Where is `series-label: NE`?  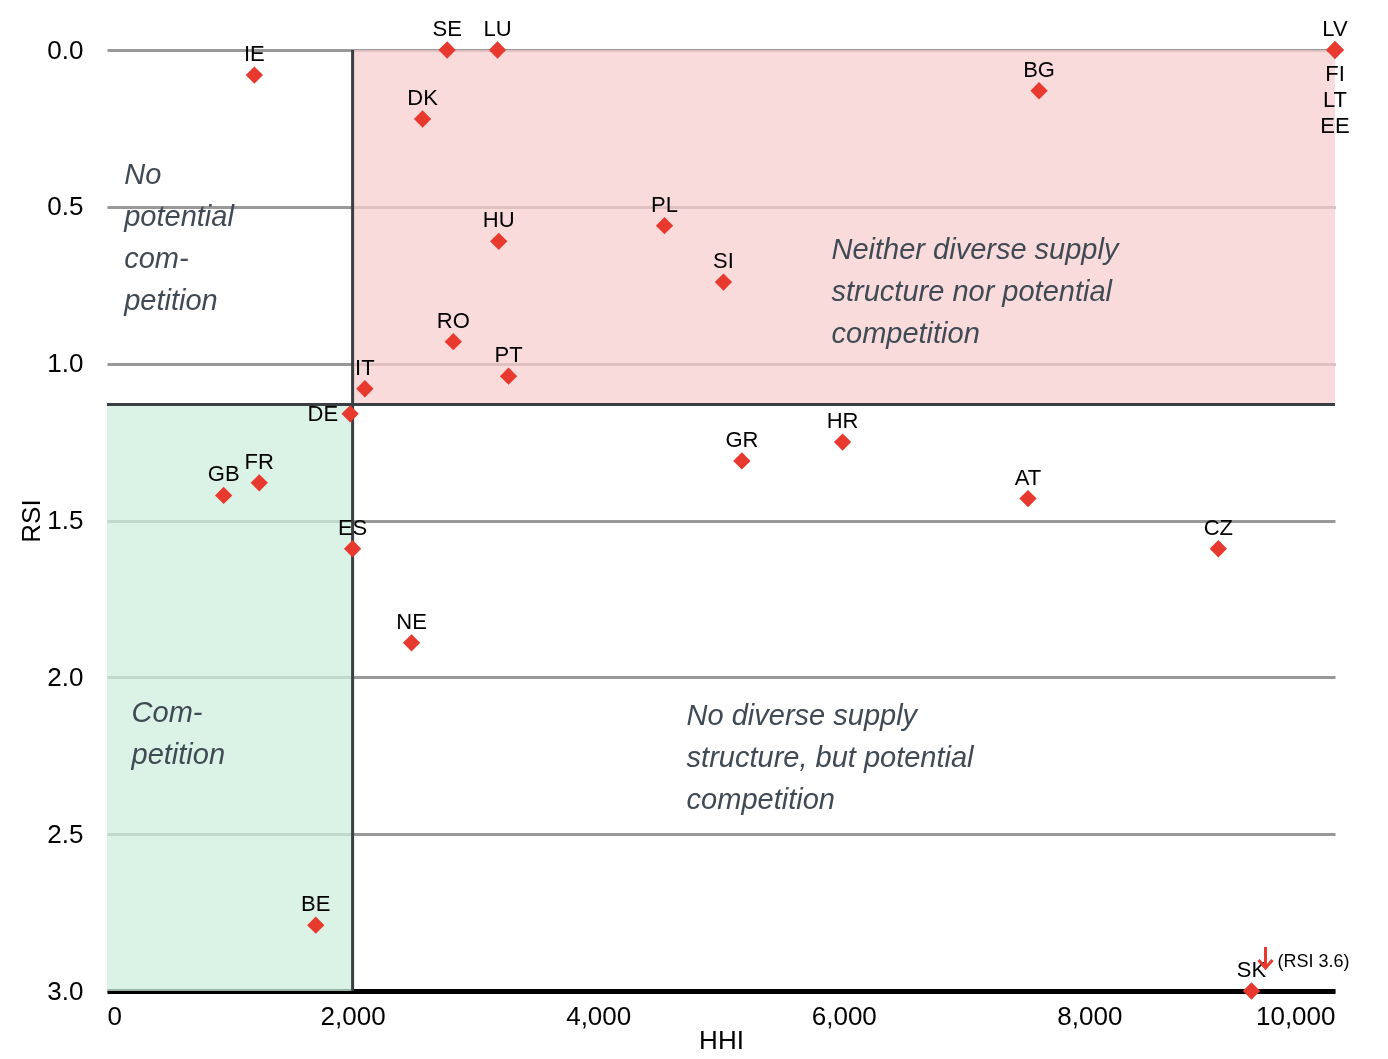
series-label: NE is located at coordinates (411, 621).